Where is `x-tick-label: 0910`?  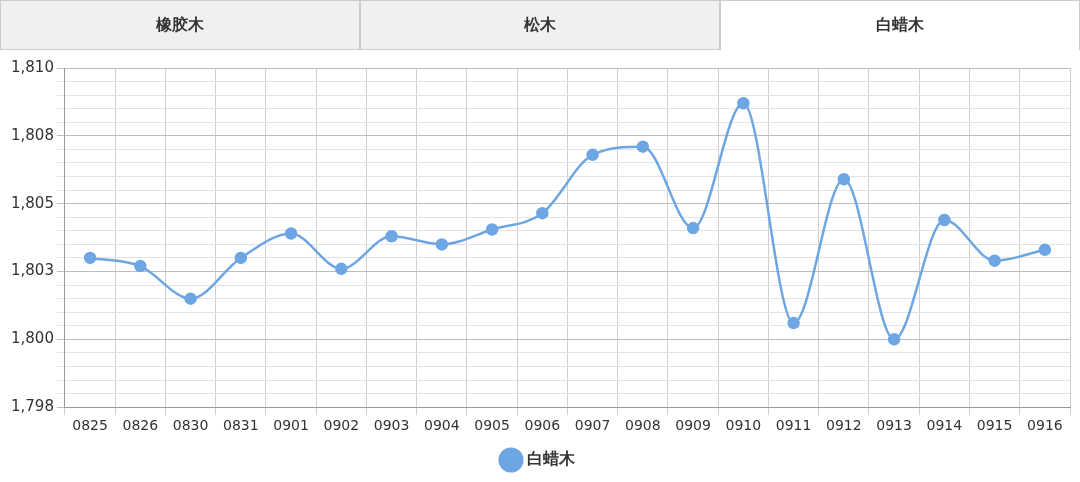 x-tick-label: 0910 is located at coordinates (743, 425).